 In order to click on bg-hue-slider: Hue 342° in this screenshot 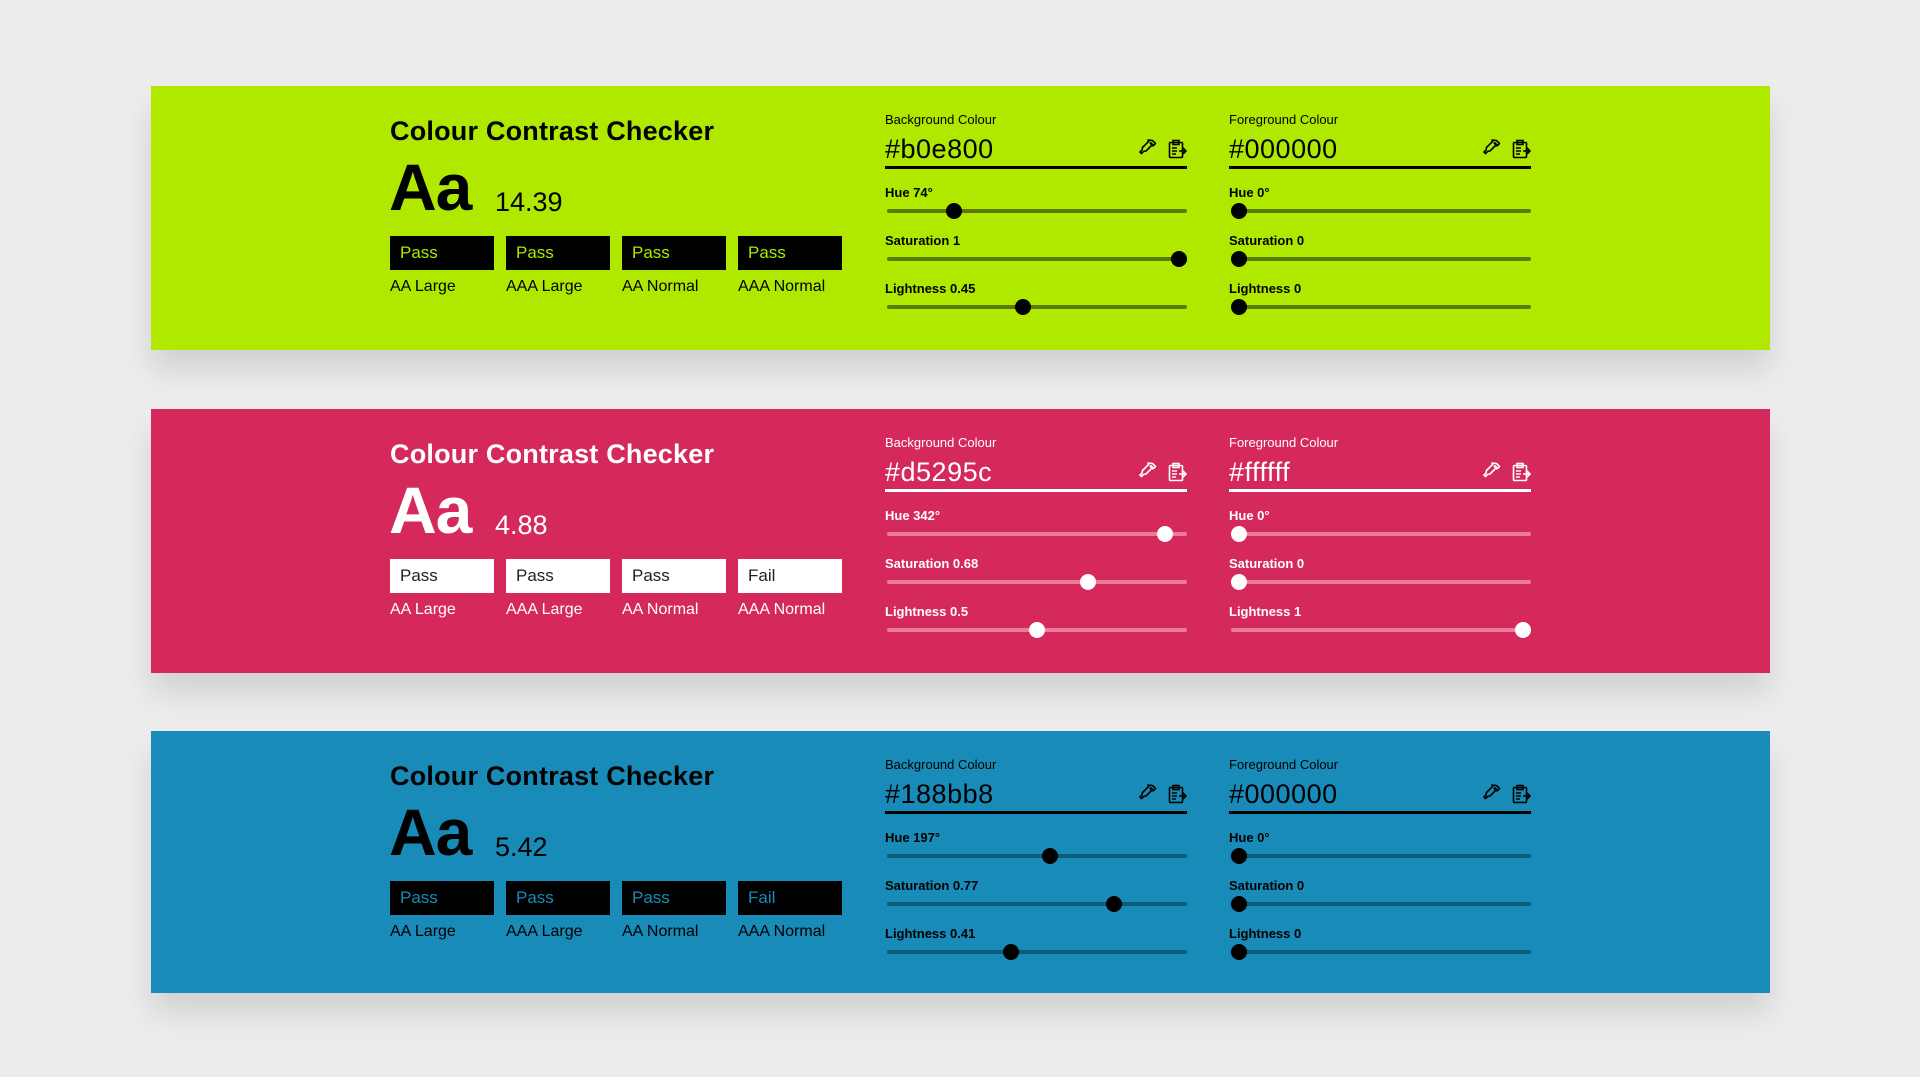, I will do `click(1036, 532)`.